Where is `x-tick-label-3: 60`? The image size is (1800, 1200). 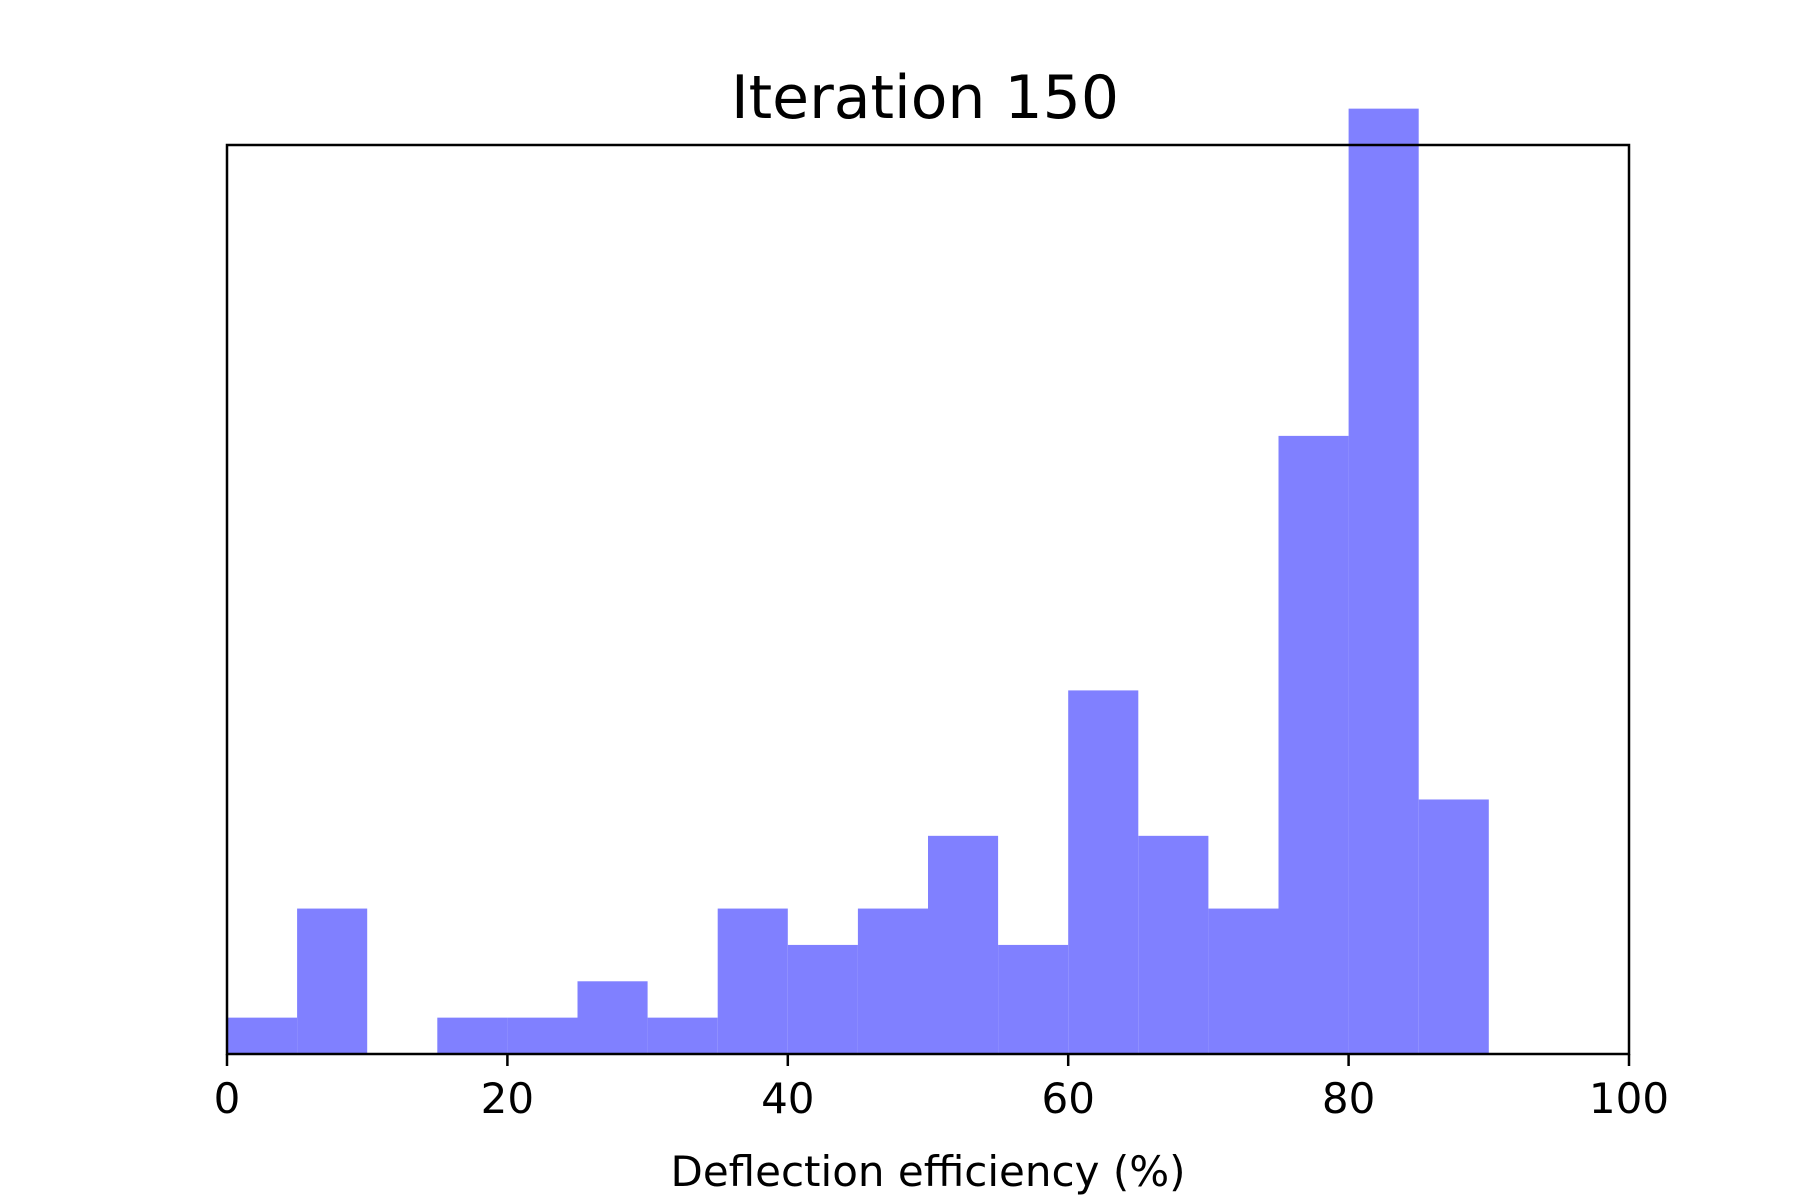
x-tick-label-3: 60 is located at coordinates (1067, 1098).